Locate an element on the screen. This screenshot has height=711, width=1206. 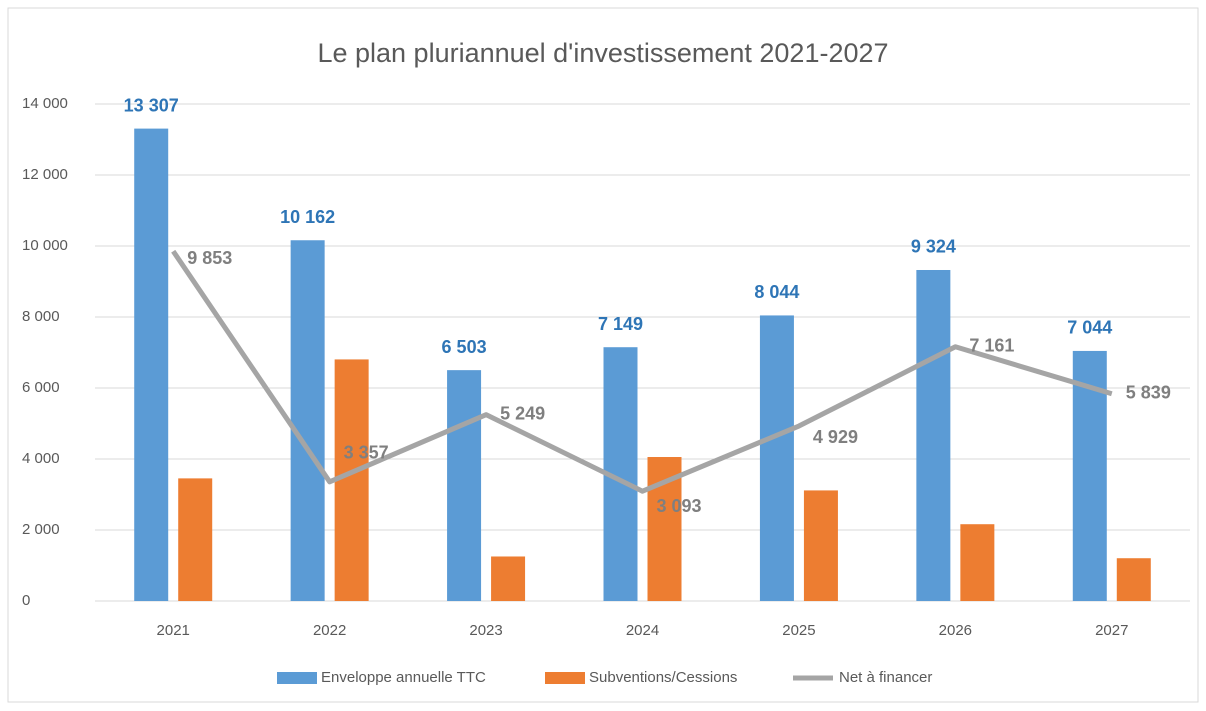
data-label: 3 357 is located at coordinates (366, 453).